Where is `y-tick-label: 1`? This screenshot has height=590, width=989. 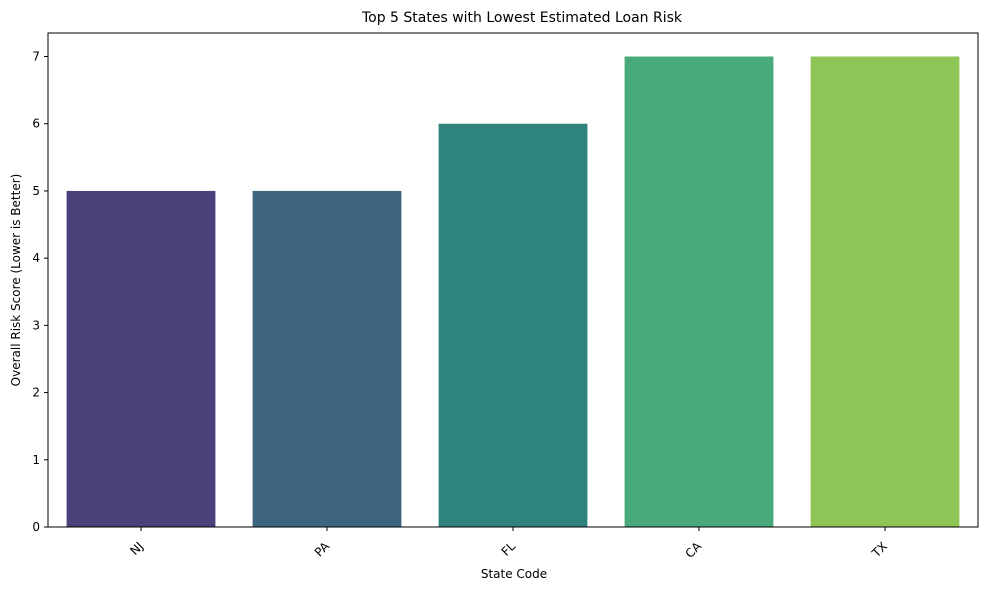
y-tick-label: 1 is located at coordinates (36, 460).